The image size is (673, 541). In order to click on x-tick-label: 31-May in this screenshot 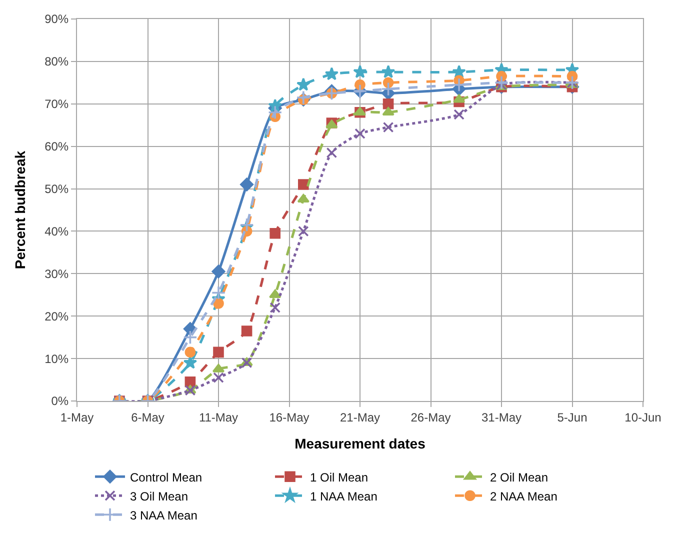, I will do `click(501, 417)`.